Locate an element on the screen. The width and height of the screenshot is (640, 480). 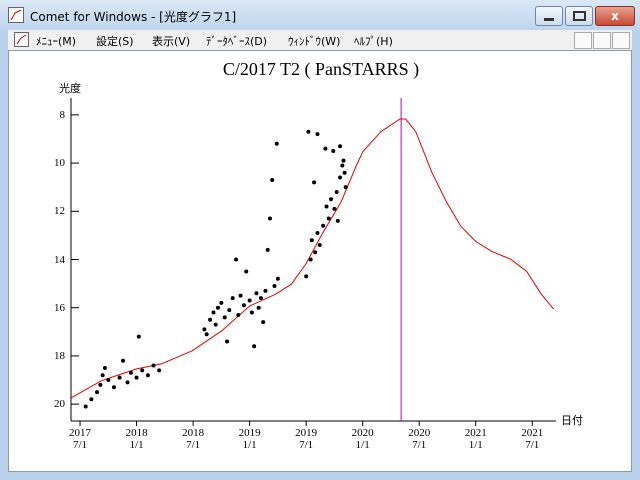
x-tick-label: 2019 7/1 is located at coordinates (306, 439).